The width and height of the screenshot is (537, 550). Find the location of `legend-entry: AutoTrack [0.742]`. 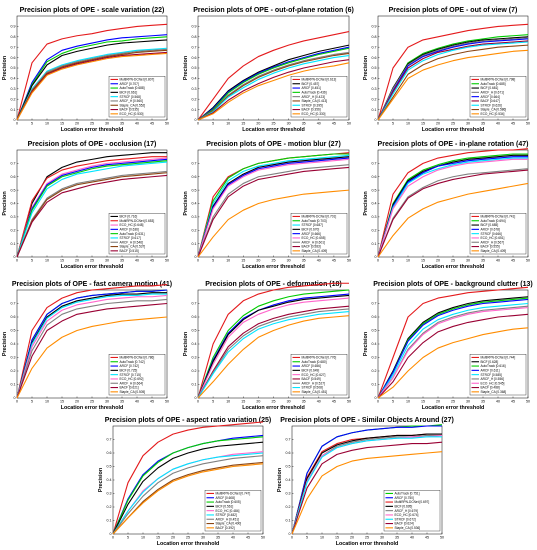

legend-entry: AutoTrack [0.742] is located at coordinates (132, 362).